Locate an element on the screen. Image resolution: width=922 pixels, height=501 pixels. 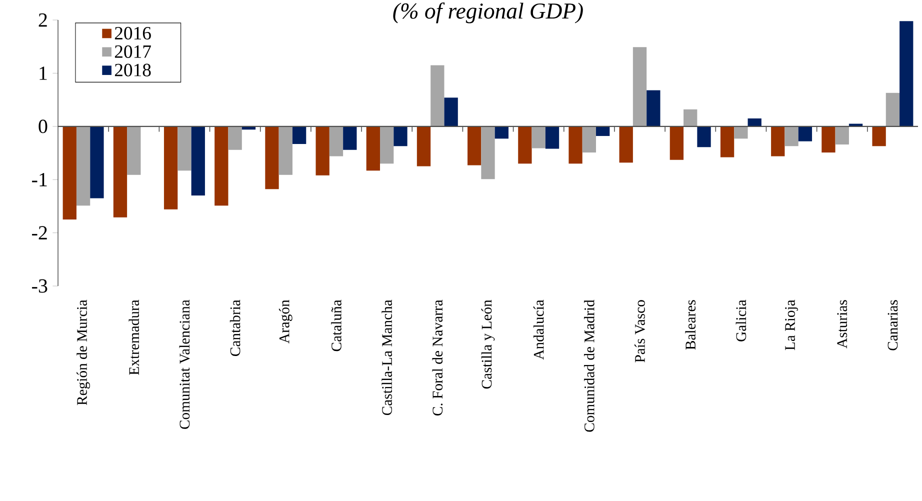
x-tick-label: Región de Murcia is located at coordinates (83, 353).